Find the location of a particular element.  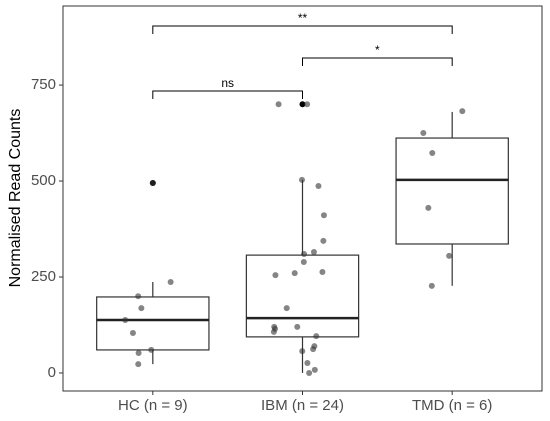

outlier is located at coordinates (302, 104).